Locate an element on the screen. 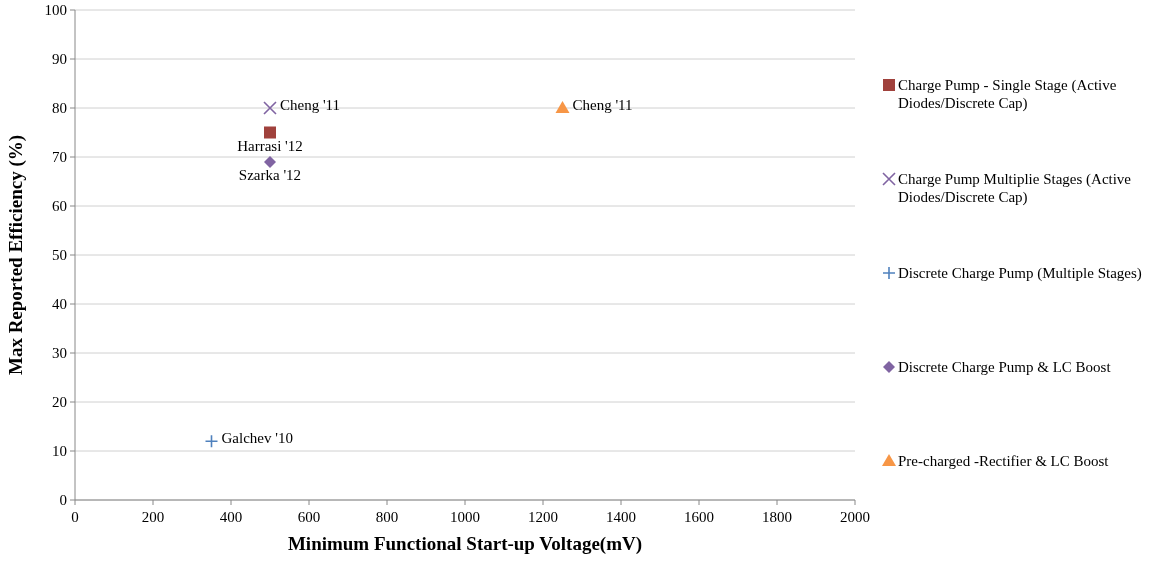 The width and height of the screenshot is (1159, 562). x-tick-label: 400 is located at coordinates (231, 517).